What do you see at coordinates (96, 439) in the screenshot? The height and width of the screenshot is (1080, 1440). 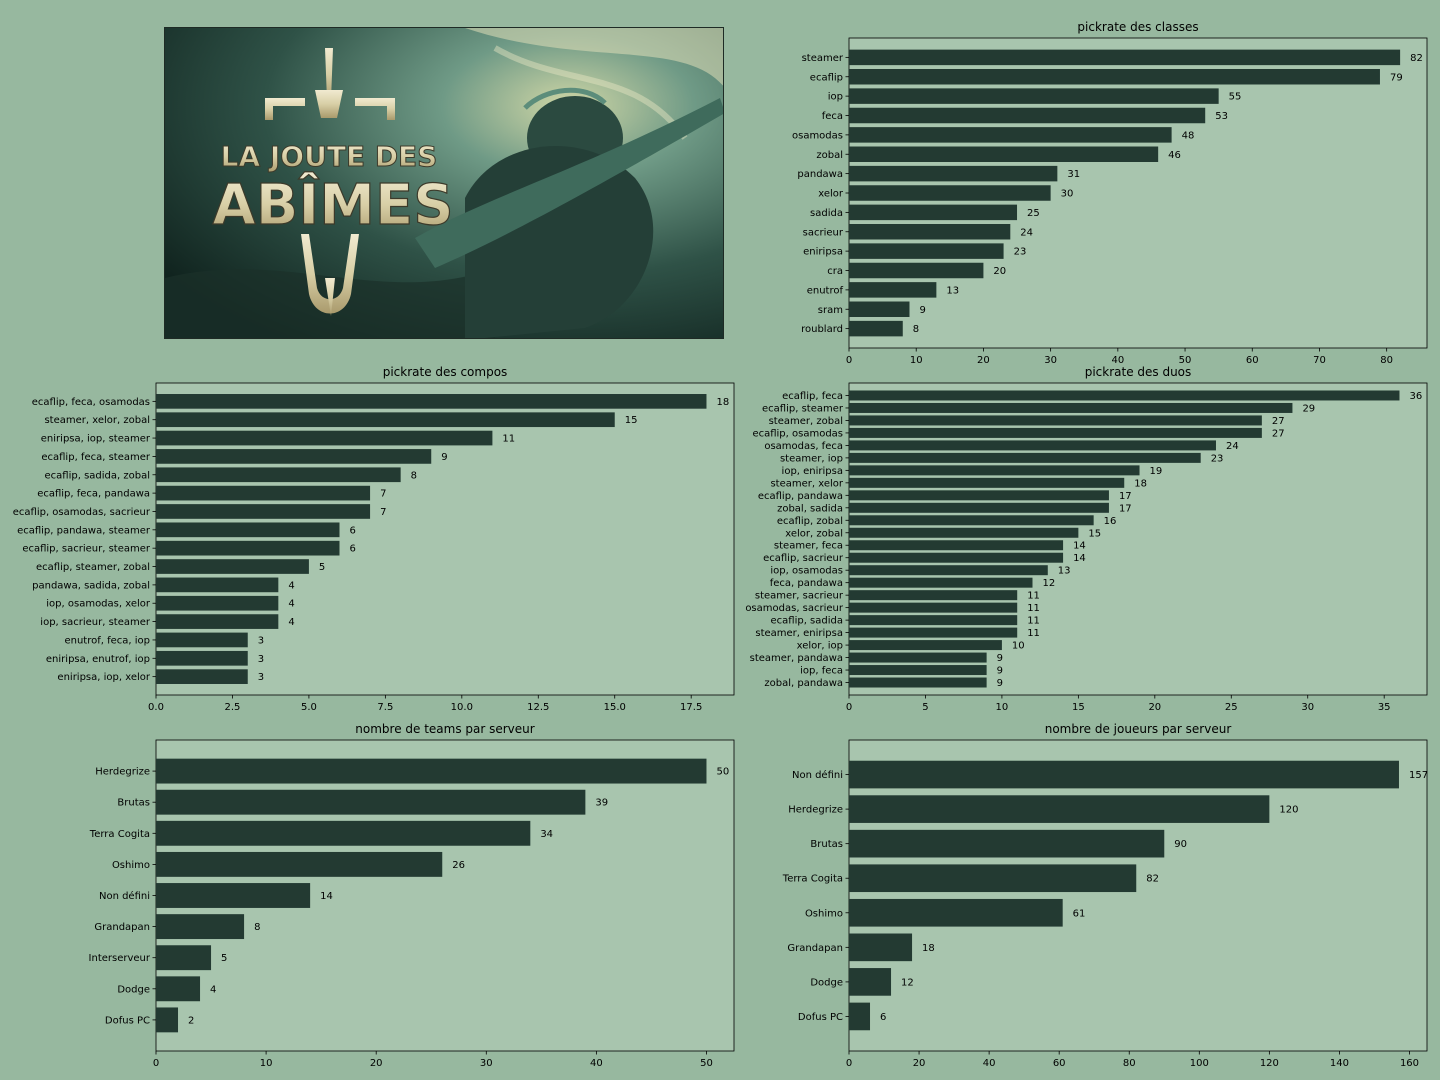 I see `category-label: eniripsa, iop, steamer` at bounding box center [96, 439].